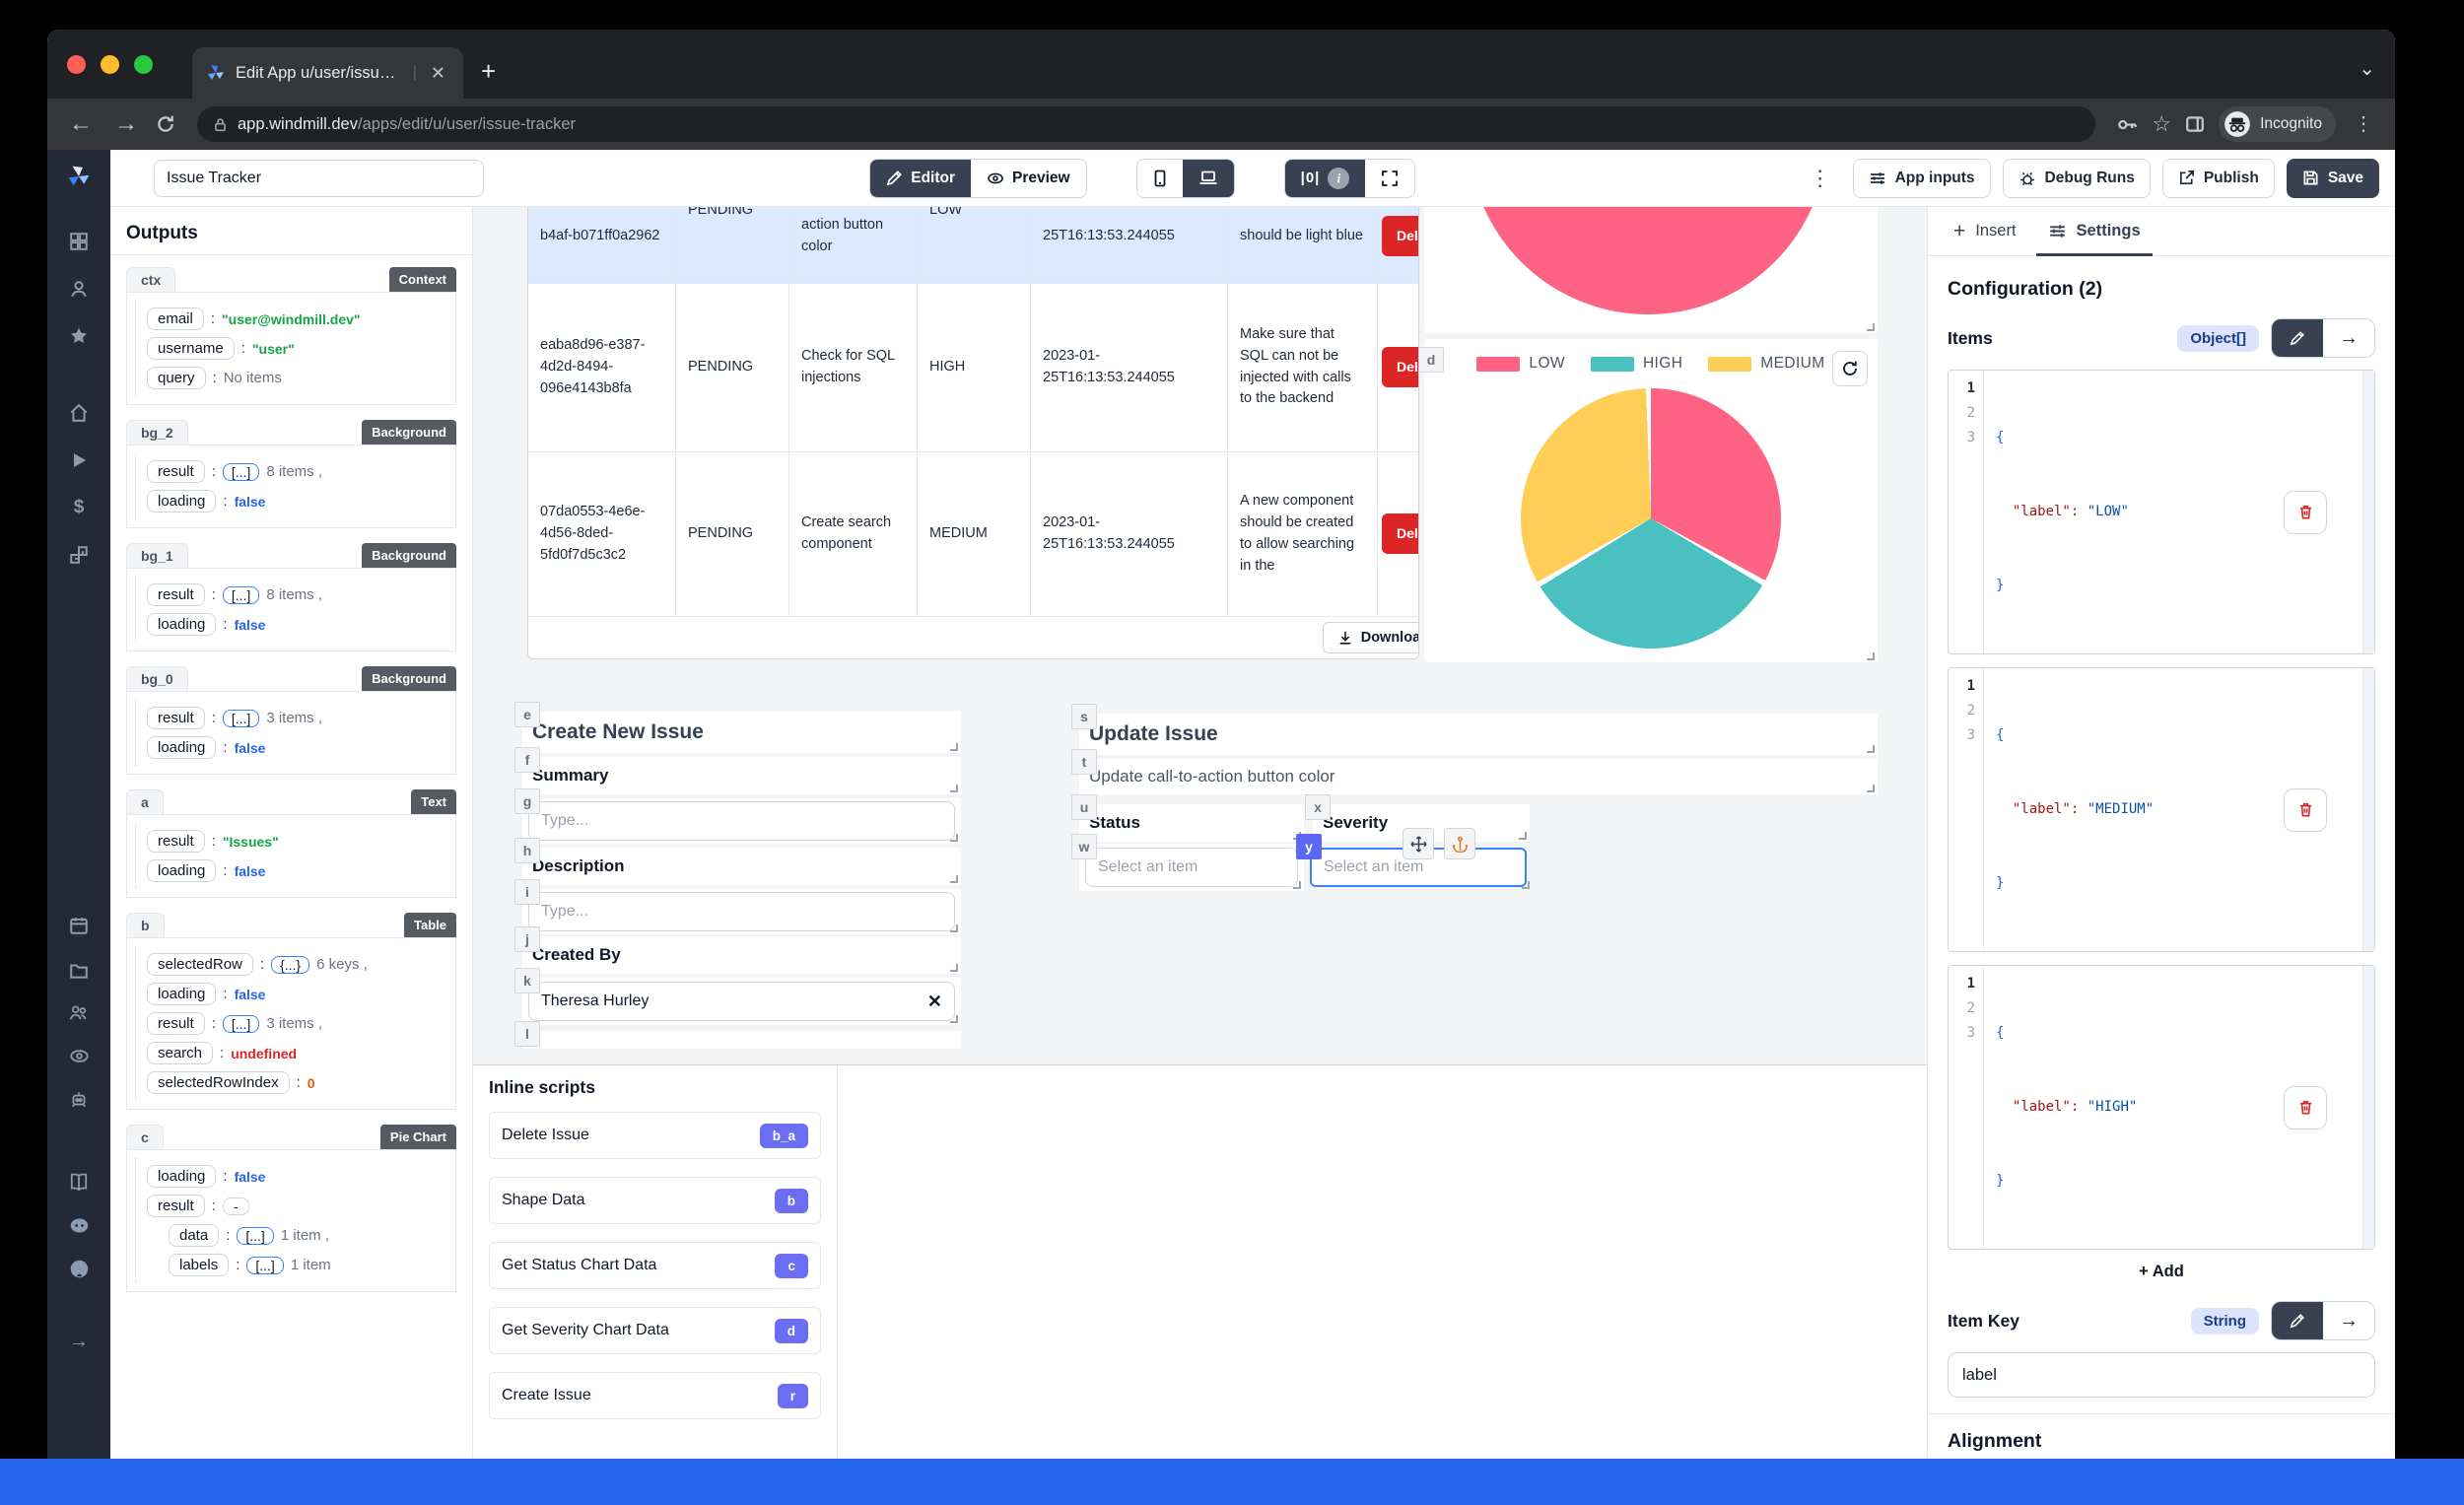 The height and width of the screenshot is (1505, 2464). What do you see at coordinates (176, 378) in the screenshot?
I see `output-key: query` at bounding box center [176, 378].